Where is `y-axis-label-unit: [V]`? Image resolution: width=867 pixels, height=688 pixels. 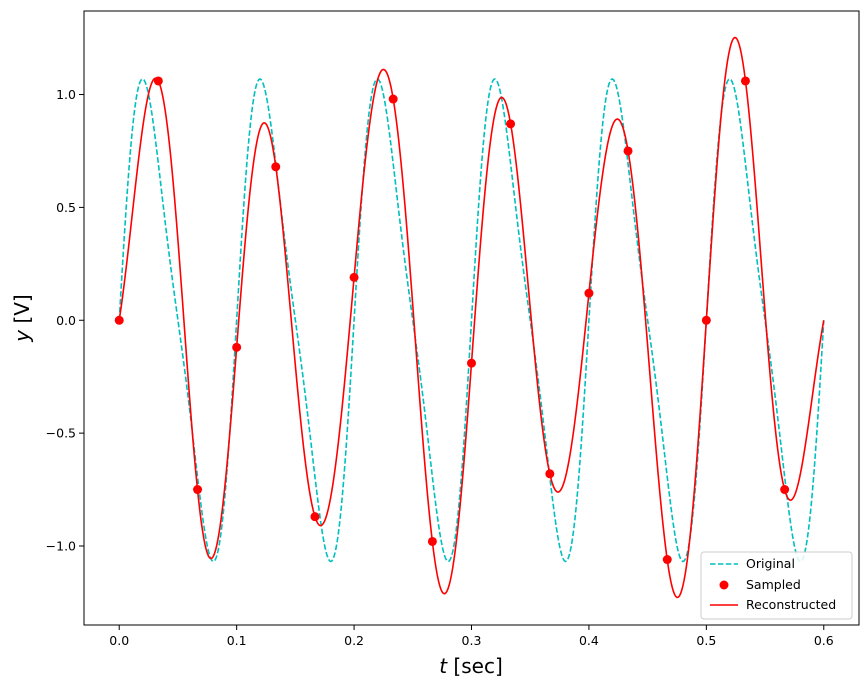
y-axis-label-unit: [V] is located at coordinates (22, 312).